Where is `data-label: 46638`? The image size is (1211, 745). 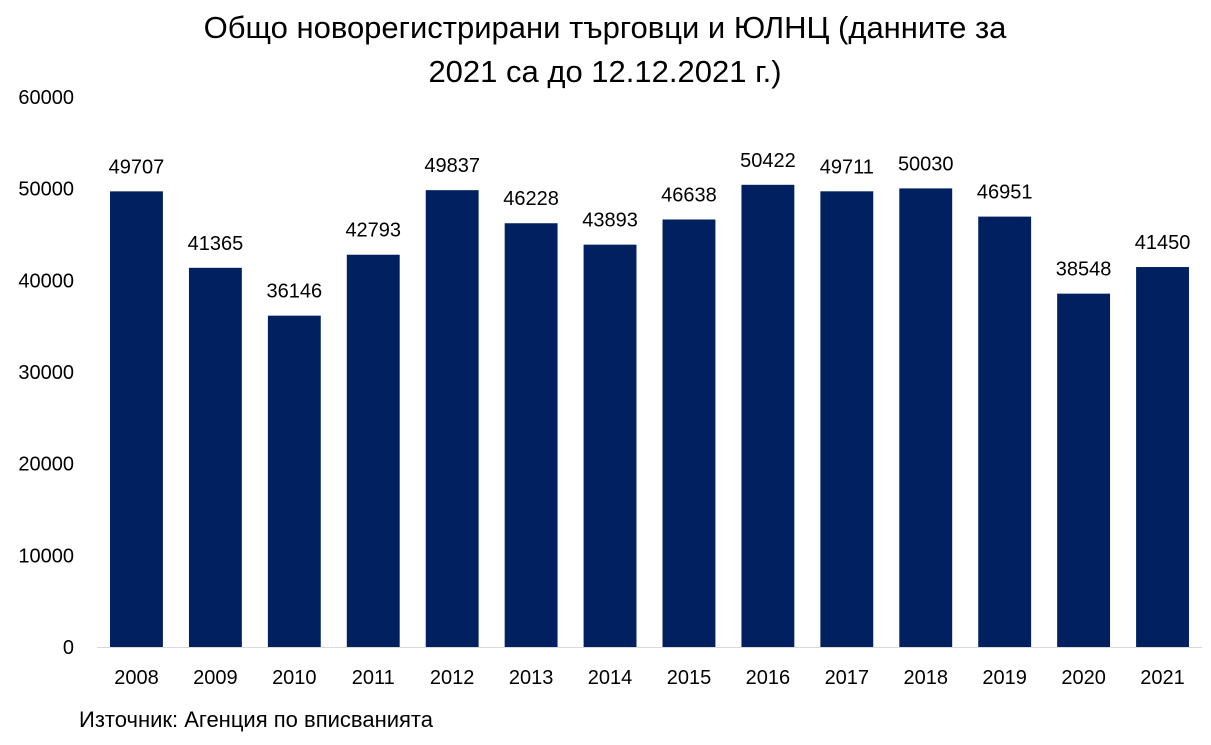 data-label: 46638 is located at coordinates (689, 195).